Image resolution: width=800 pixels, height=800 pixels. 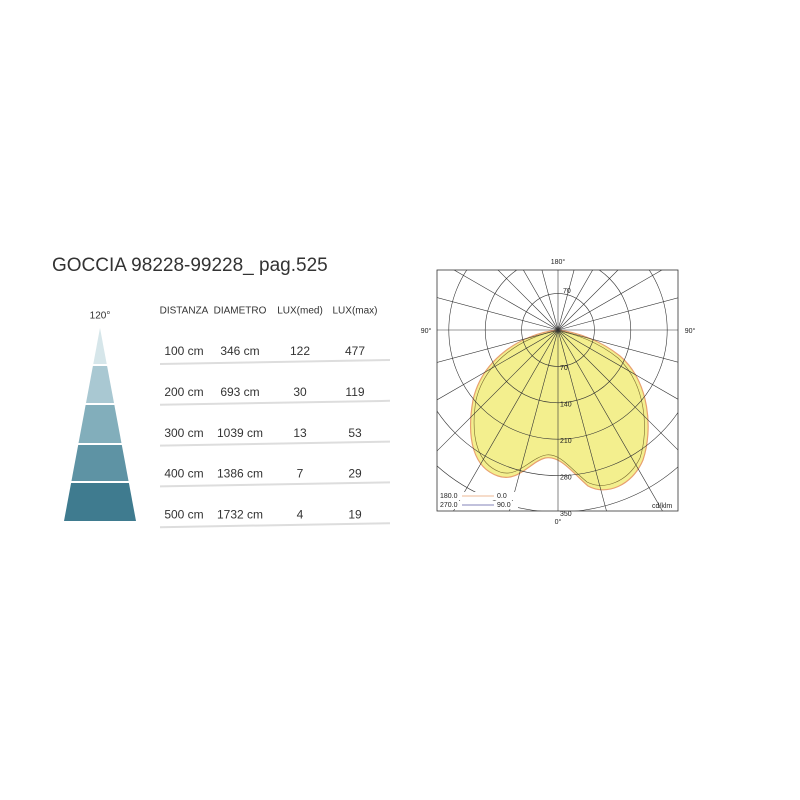 What do you see at coordinates (240, 433) in the screenshot?
I see `cell: 1039 cm` at bounding box center [240, 433].